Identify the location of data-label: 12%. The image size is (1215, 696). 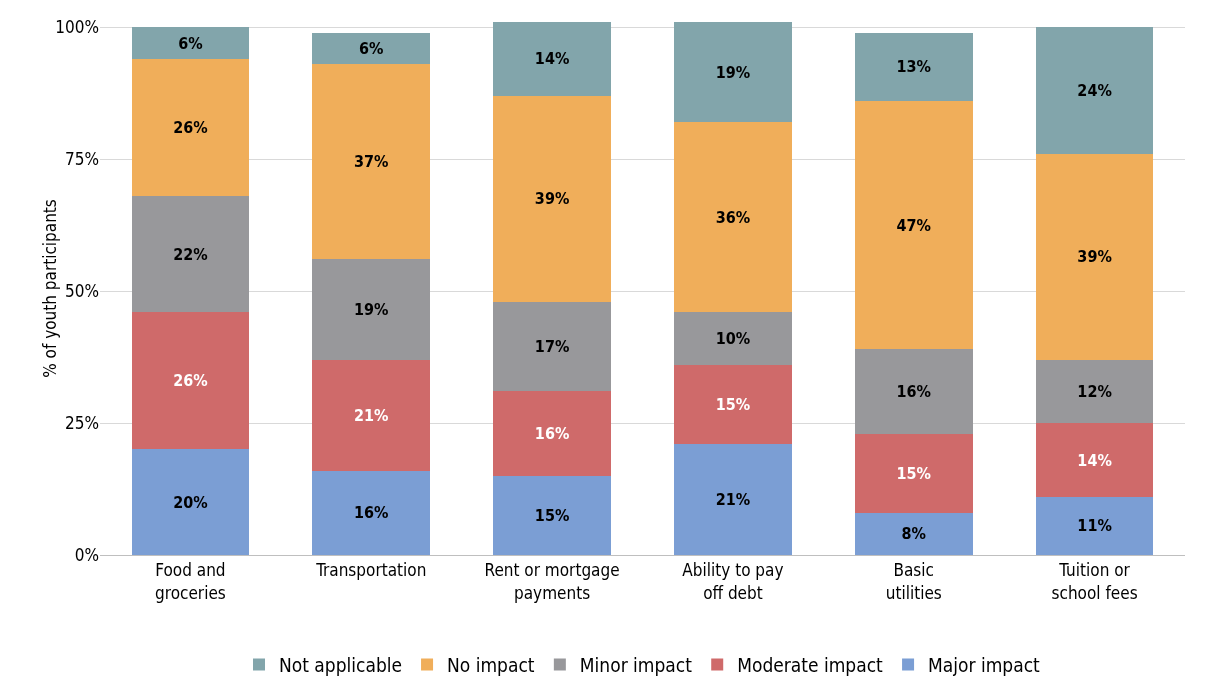
(1094, 391).